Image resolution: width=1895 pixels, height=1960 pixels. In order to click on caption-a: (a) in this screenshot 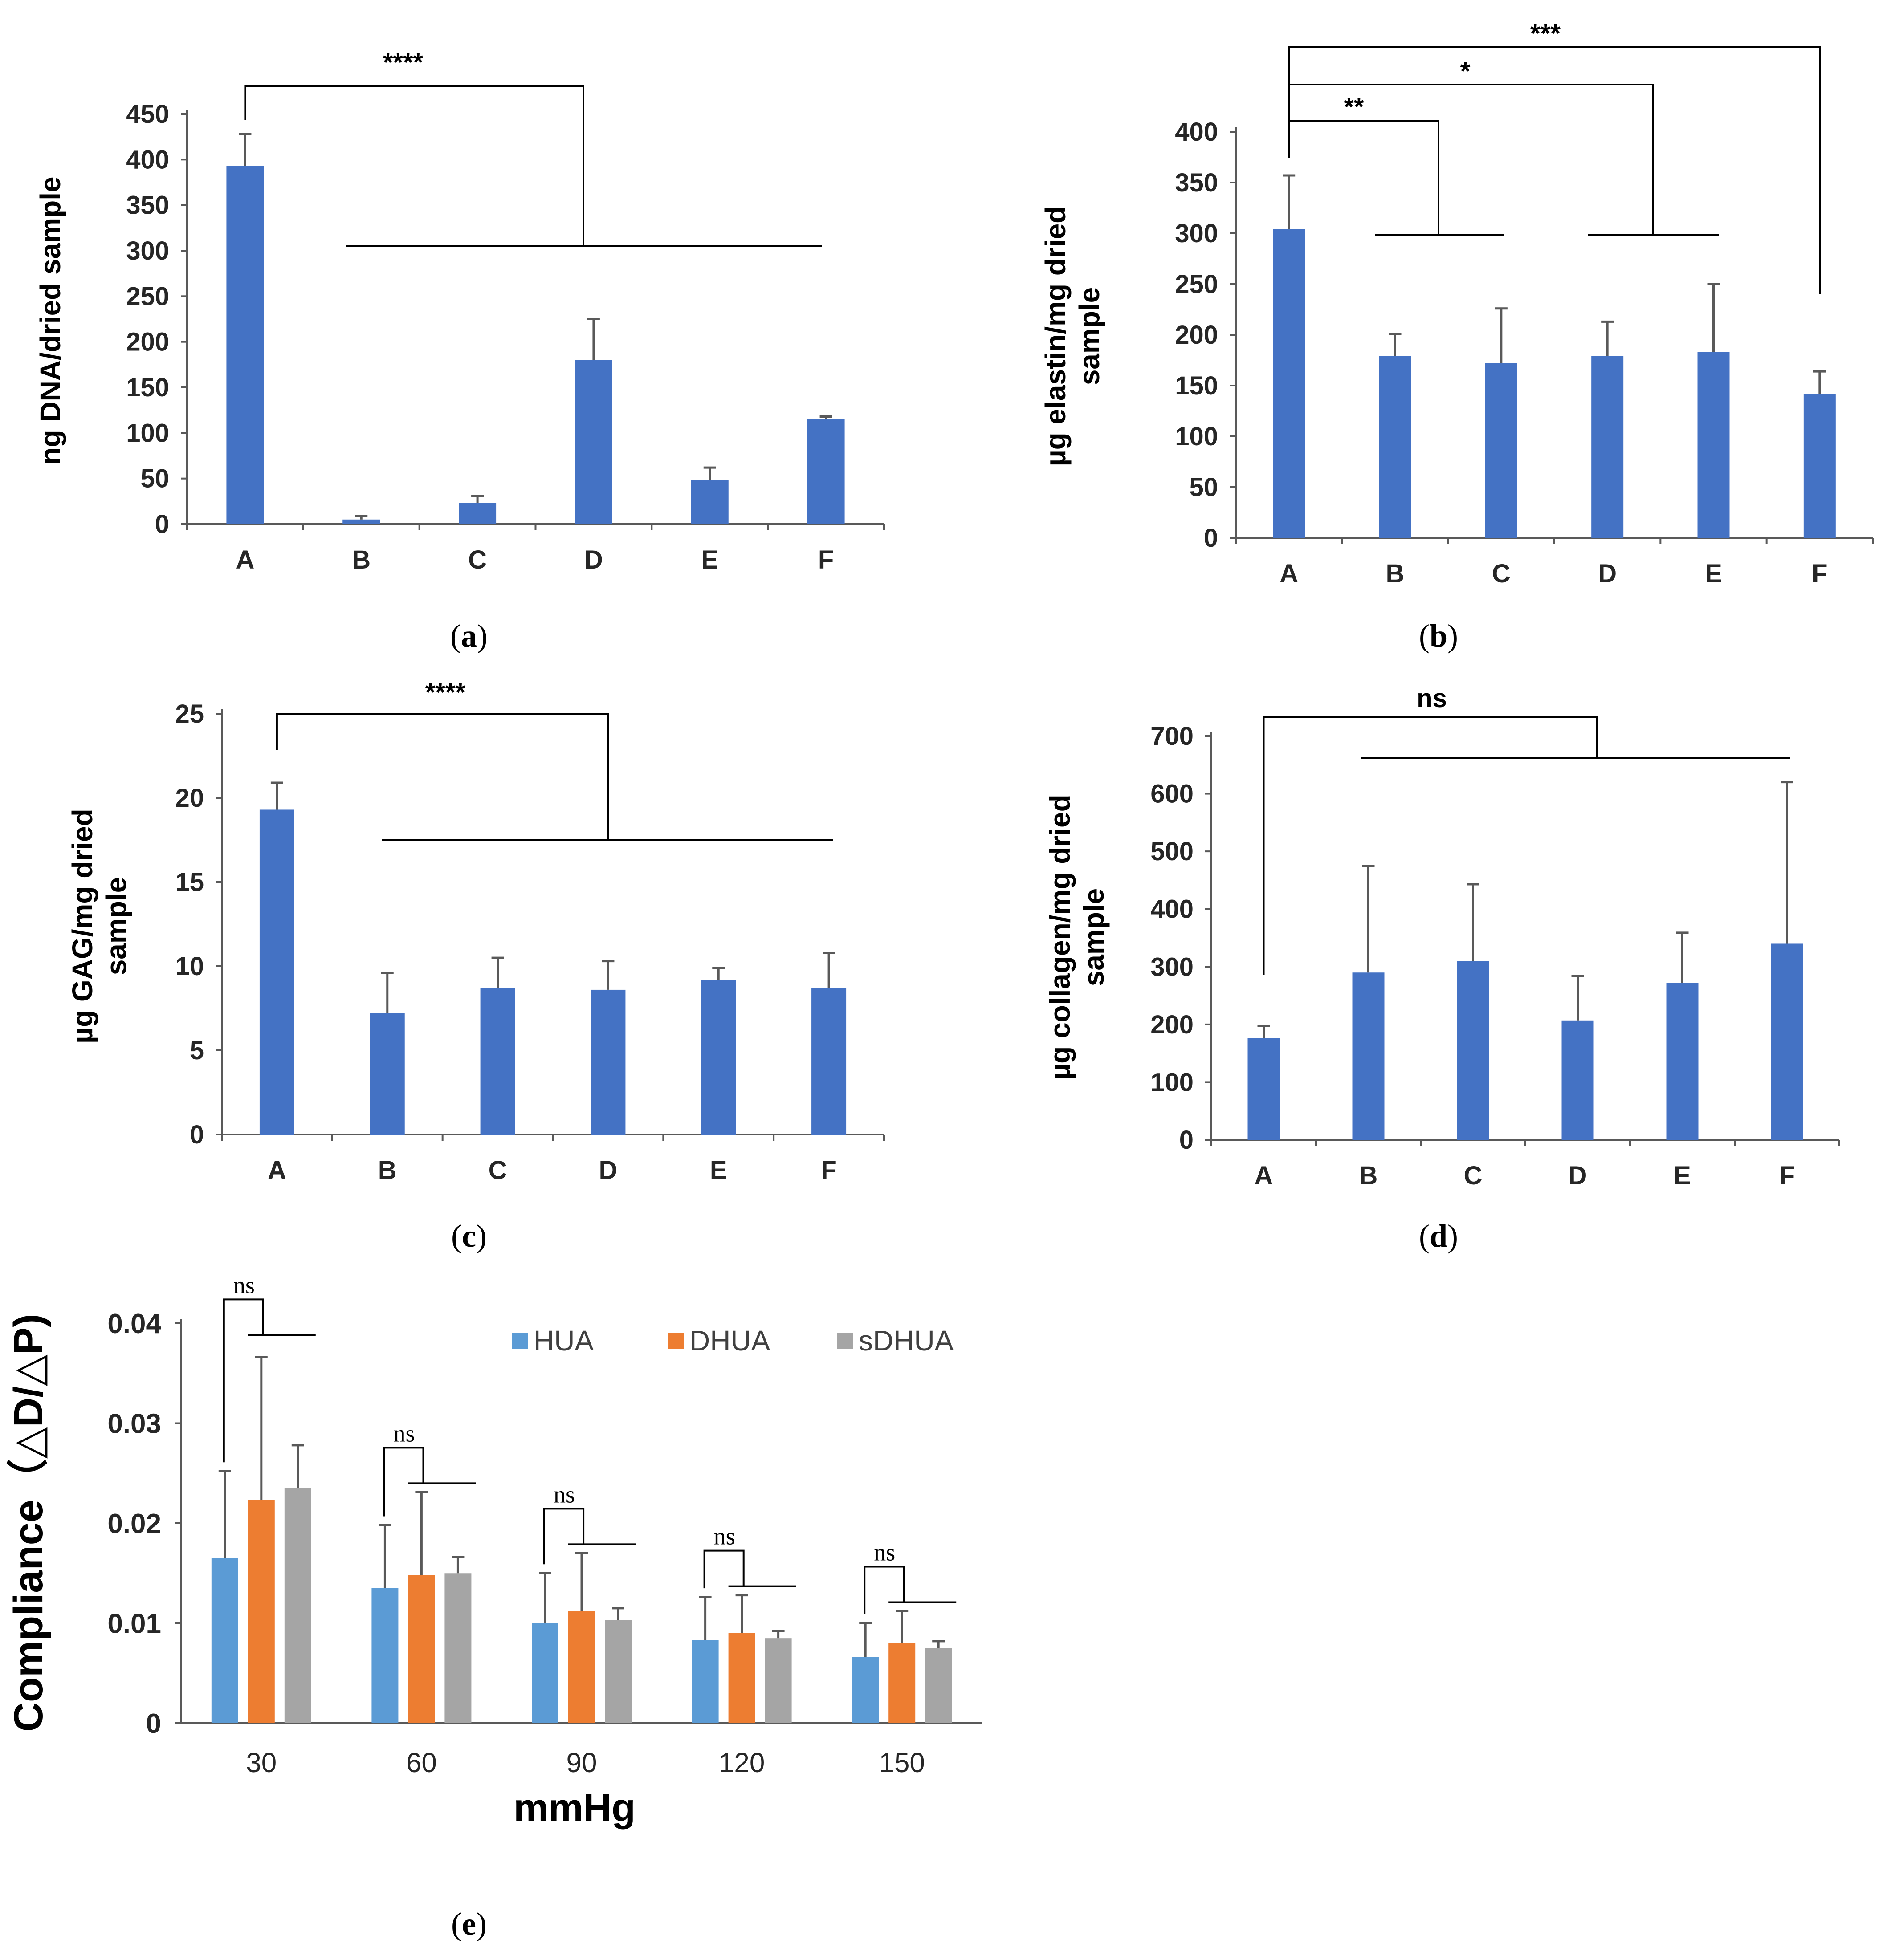, I will do `click(469, 636)`.